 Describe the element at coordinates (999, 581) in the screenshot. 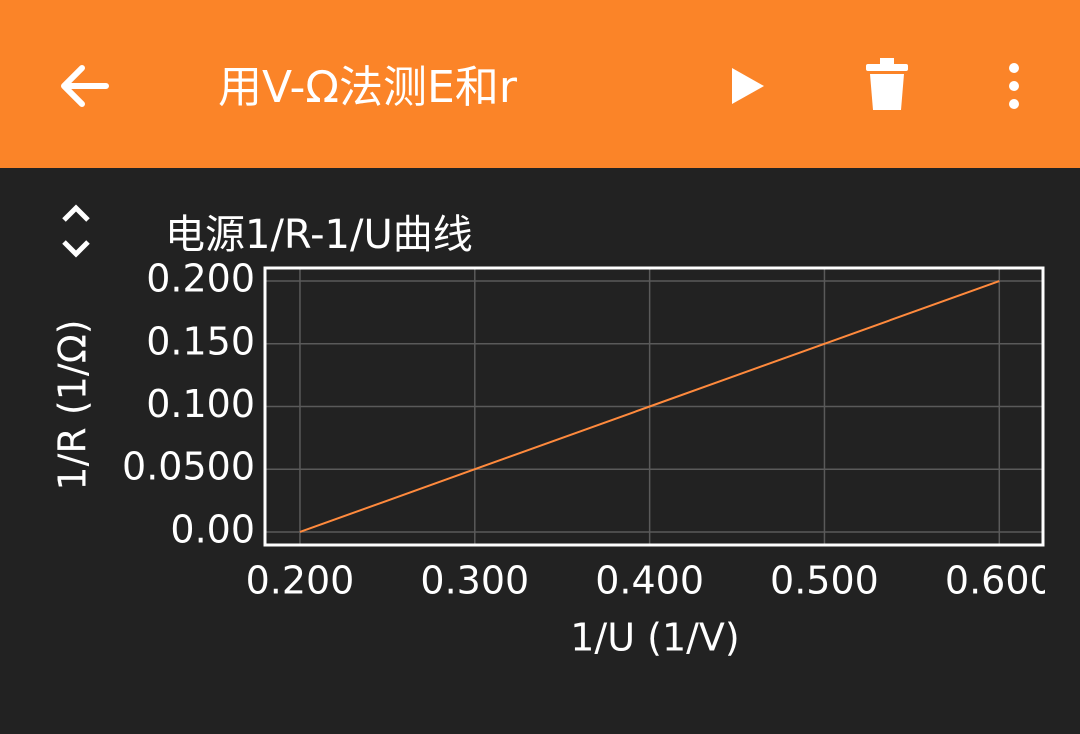

I see `x-tick-label: 0.600` at that location.